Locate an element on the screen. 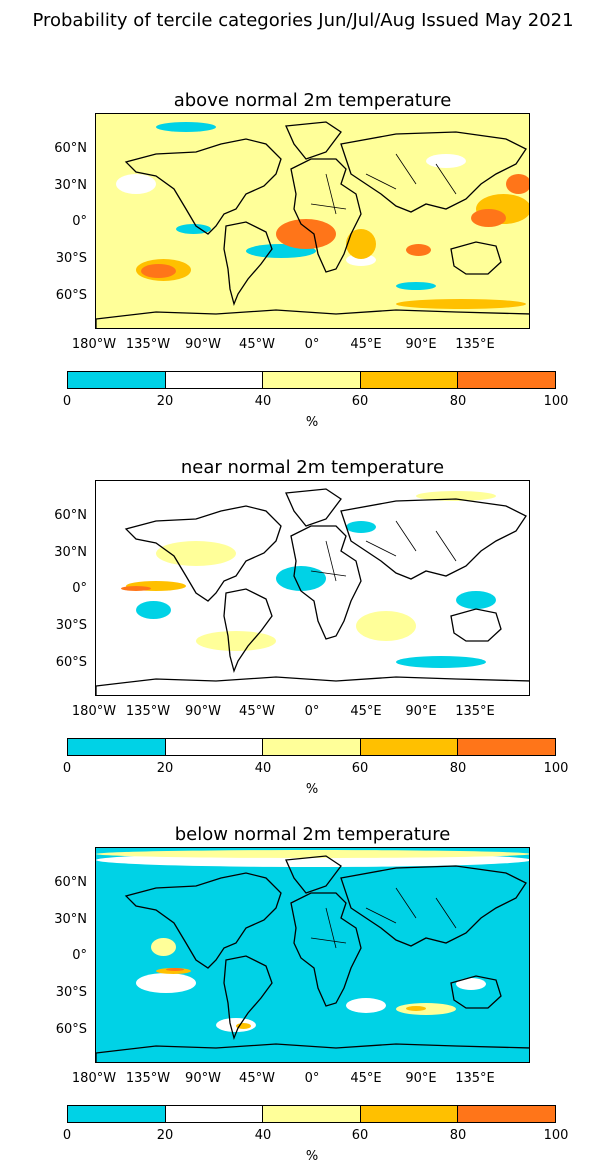 This screenshot has height=1174, width=606. map-below-normal is located at coordinates (312, 955).